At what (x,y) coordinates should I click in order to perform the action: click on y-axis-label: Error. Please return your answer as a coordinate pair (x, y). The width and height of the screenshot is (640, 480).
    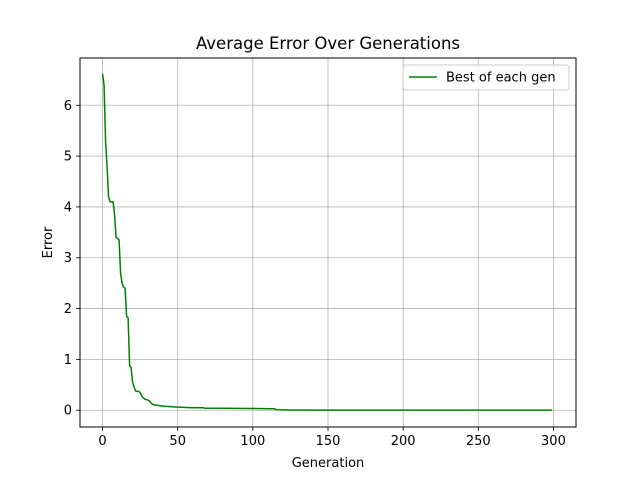
    Looking at the image, I should click on (48, 242).